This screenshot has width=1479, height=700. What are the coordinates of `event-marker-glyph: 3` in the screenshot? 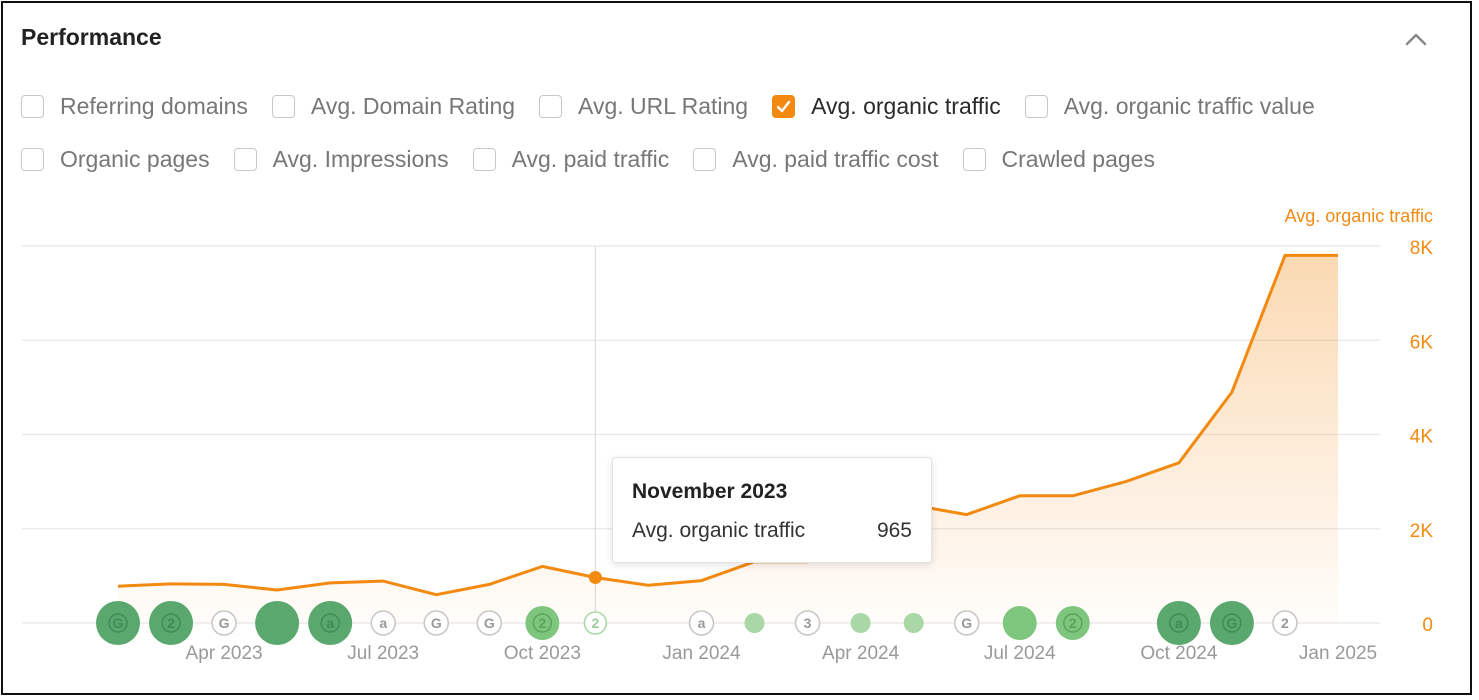 It's located at (808, 623).